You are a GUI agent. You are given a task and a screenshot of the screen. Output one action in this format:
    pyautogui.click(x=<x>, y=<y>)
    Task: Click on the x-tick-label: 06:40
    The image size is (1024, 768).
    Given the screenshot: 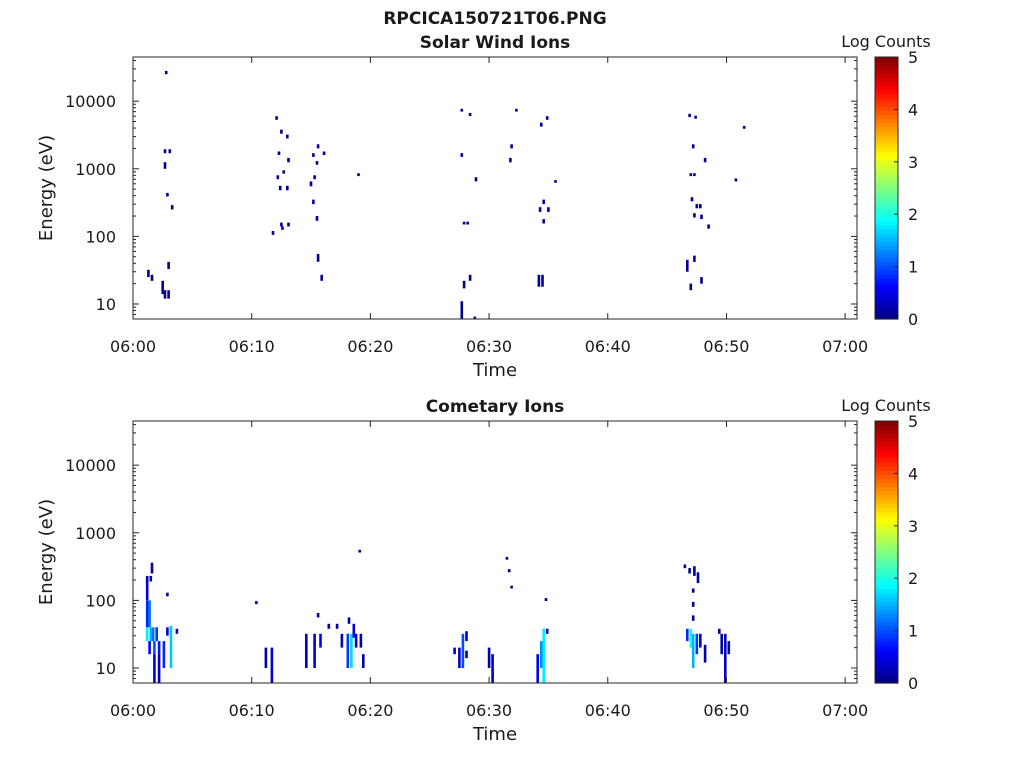 What is the action you would take?
    pyautogui.click(x=608, y=346)
    